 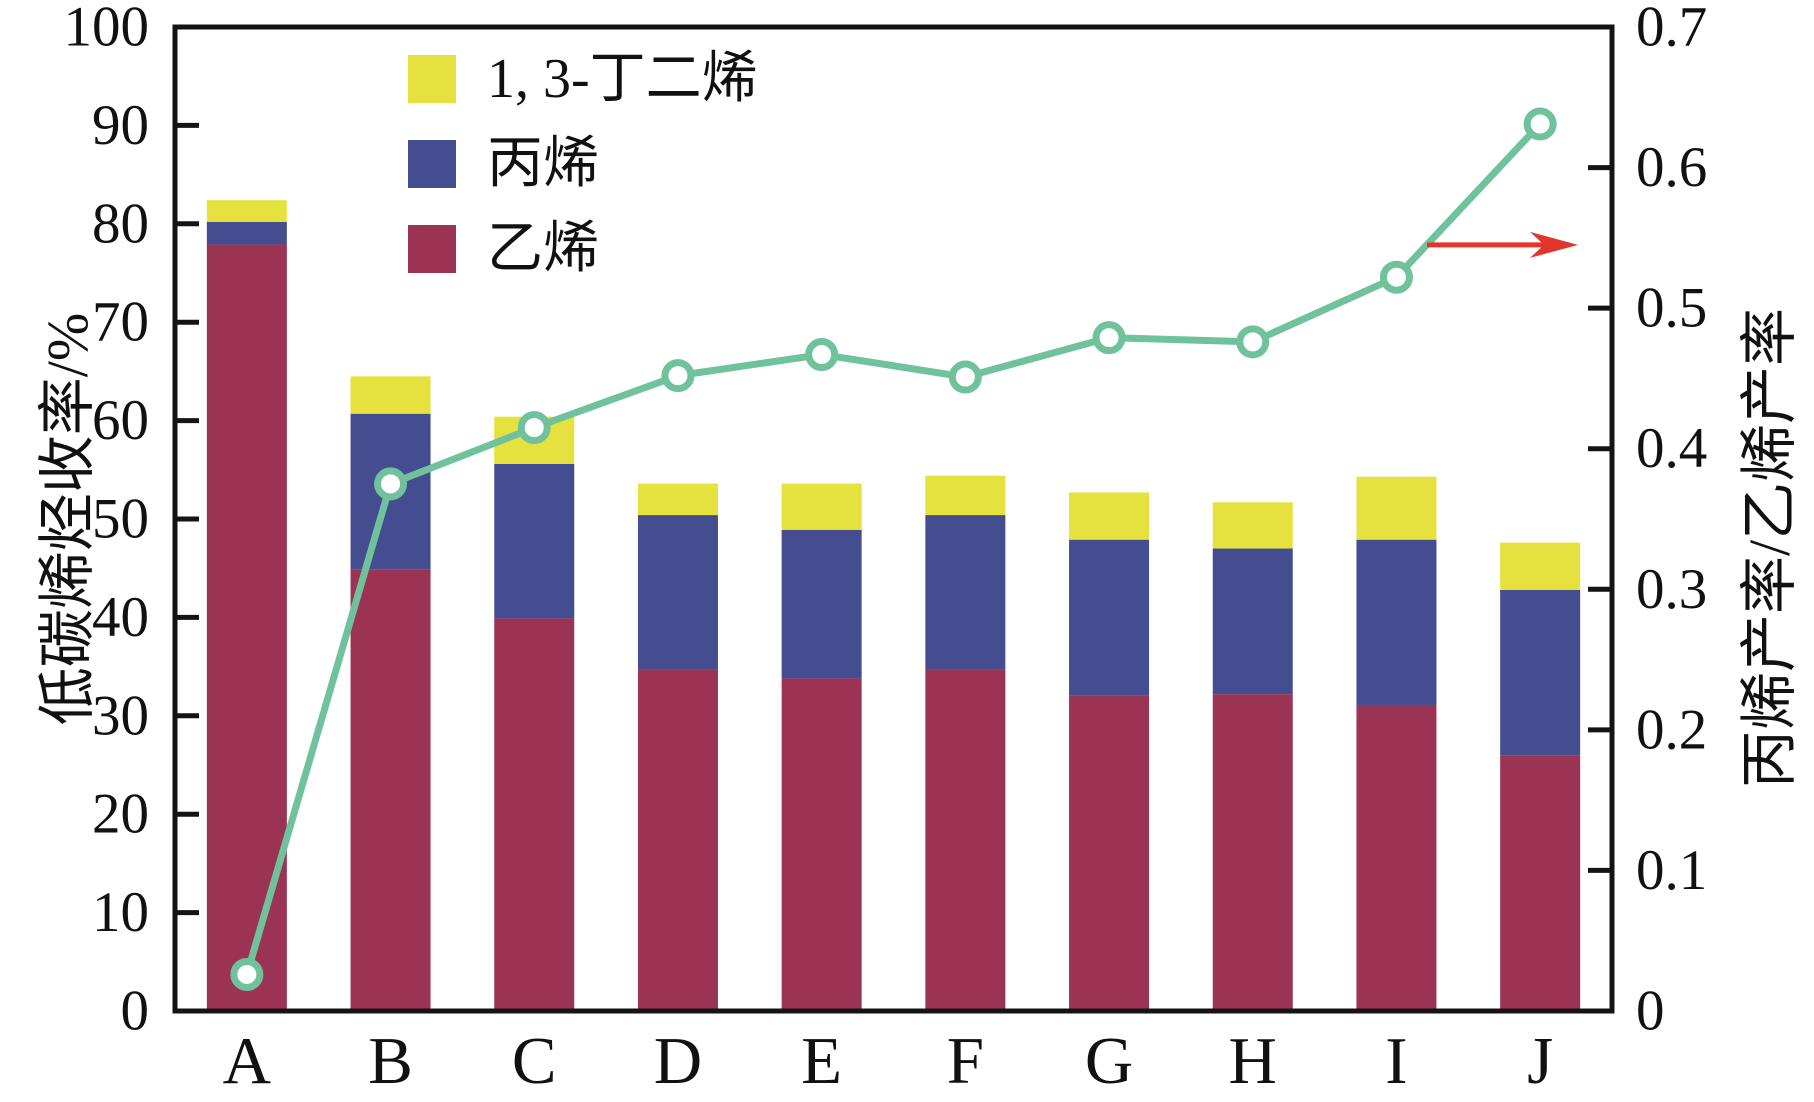 What do you see at coordinates (678, 376) in the screenshot?
I see `line-marker-D` at bounding box center [678, 376].